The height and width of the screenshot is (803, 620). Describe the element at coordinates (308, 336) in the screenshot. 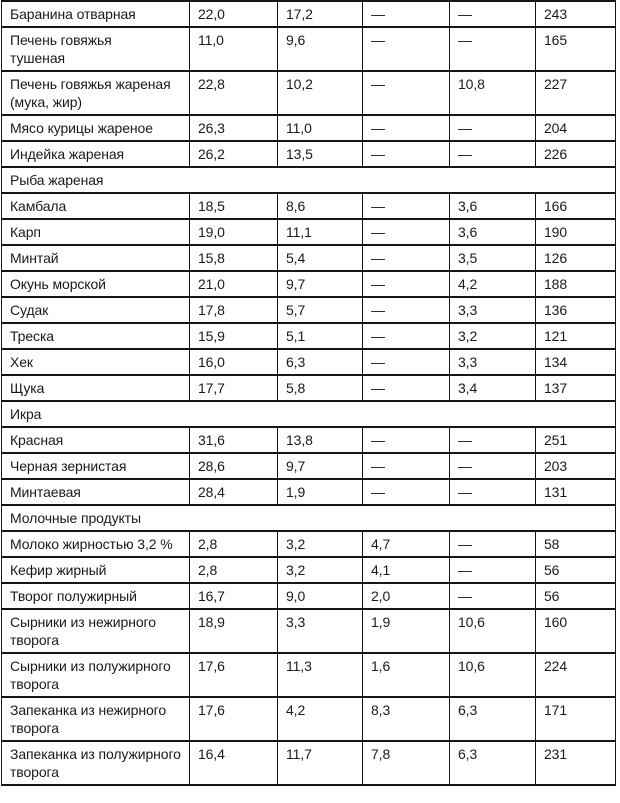

I see `table-row: Треска 15,9 5,1—3,2 121` at that location.